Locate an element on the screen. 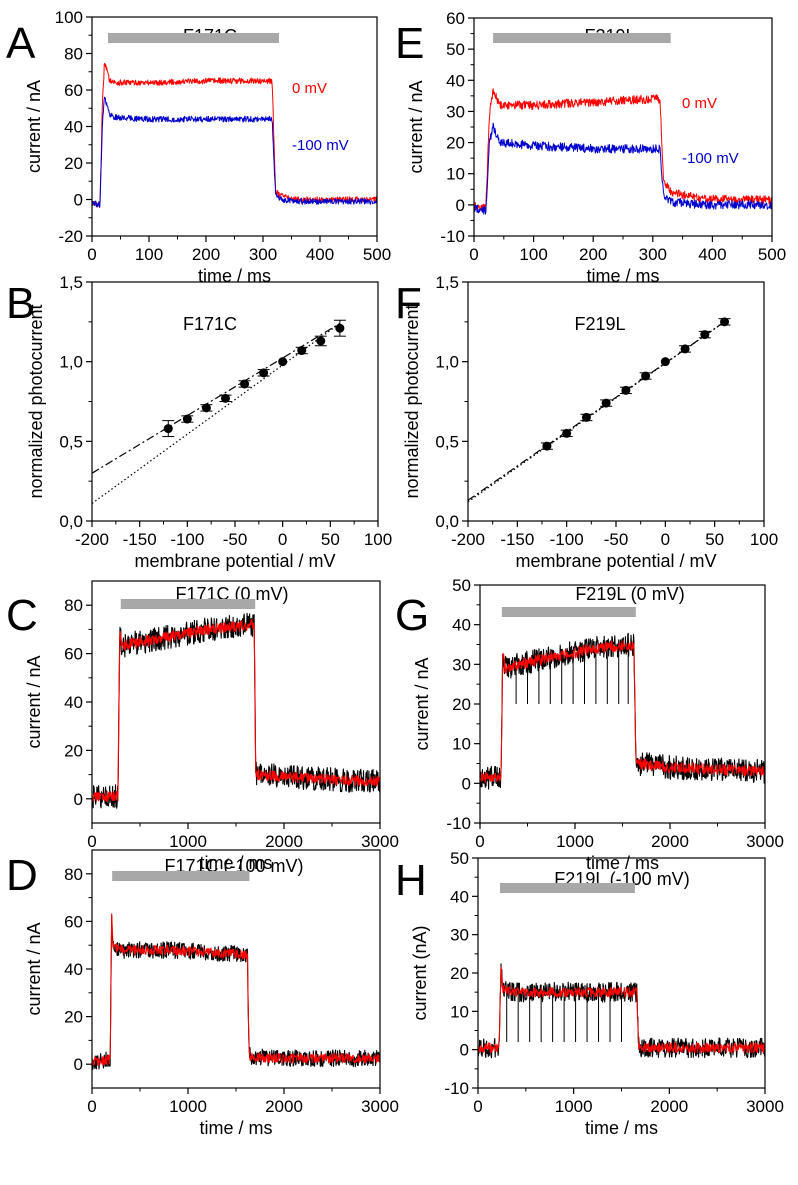 This screenshot has width=798, height=1185. panel-letter: D is located at coordinates (22, 875).